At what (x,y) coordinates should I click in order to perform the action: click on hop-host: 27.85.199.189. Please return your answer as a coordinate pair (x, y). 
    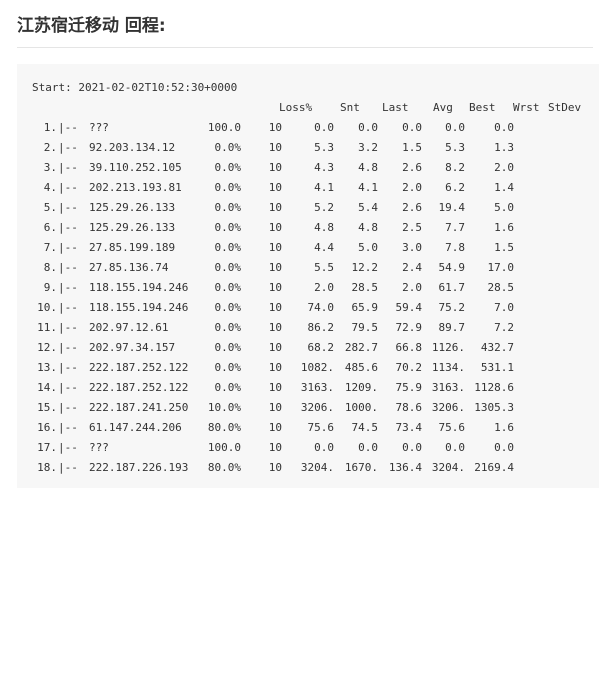
    Looking at the image, I should click on (132, 247).